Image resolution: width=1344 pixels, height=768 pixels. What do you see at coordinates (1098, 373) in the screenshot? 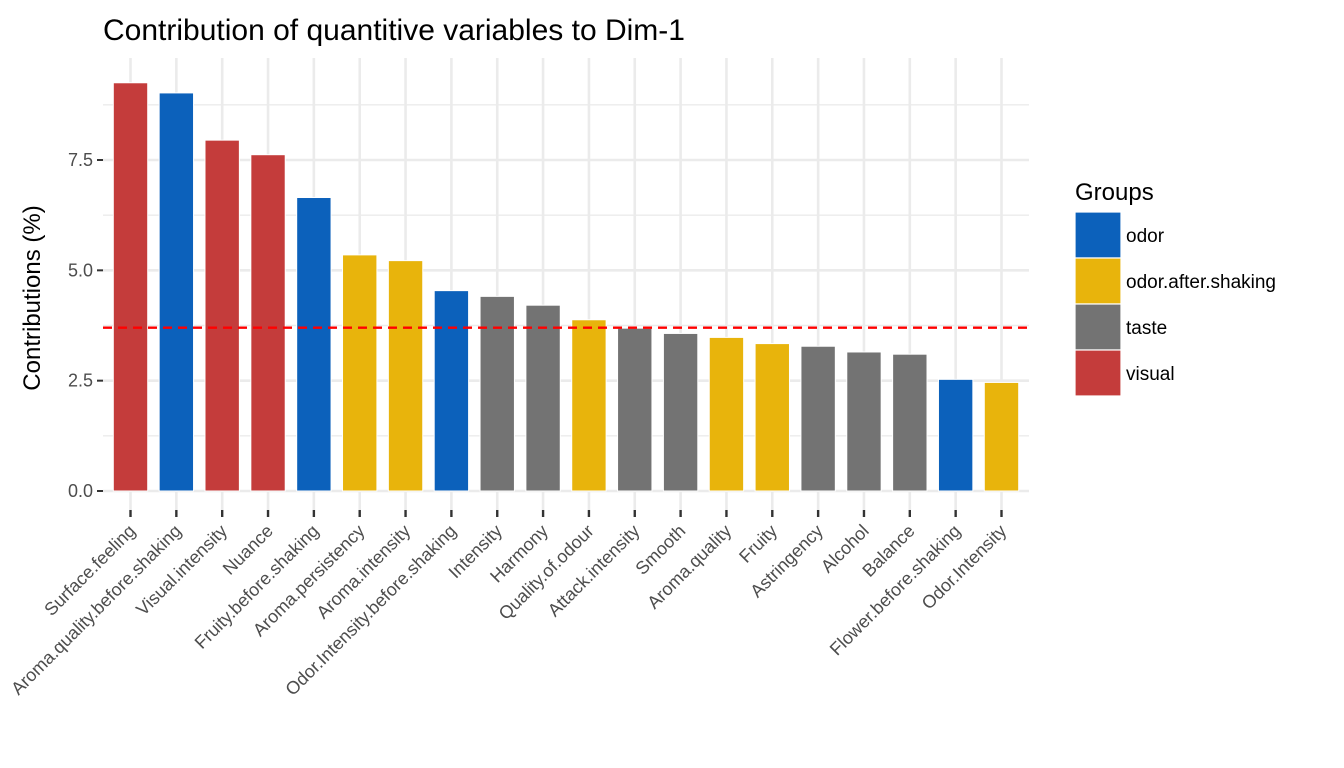
I see `legend-key-visual` at bounding box center [1098, 373].